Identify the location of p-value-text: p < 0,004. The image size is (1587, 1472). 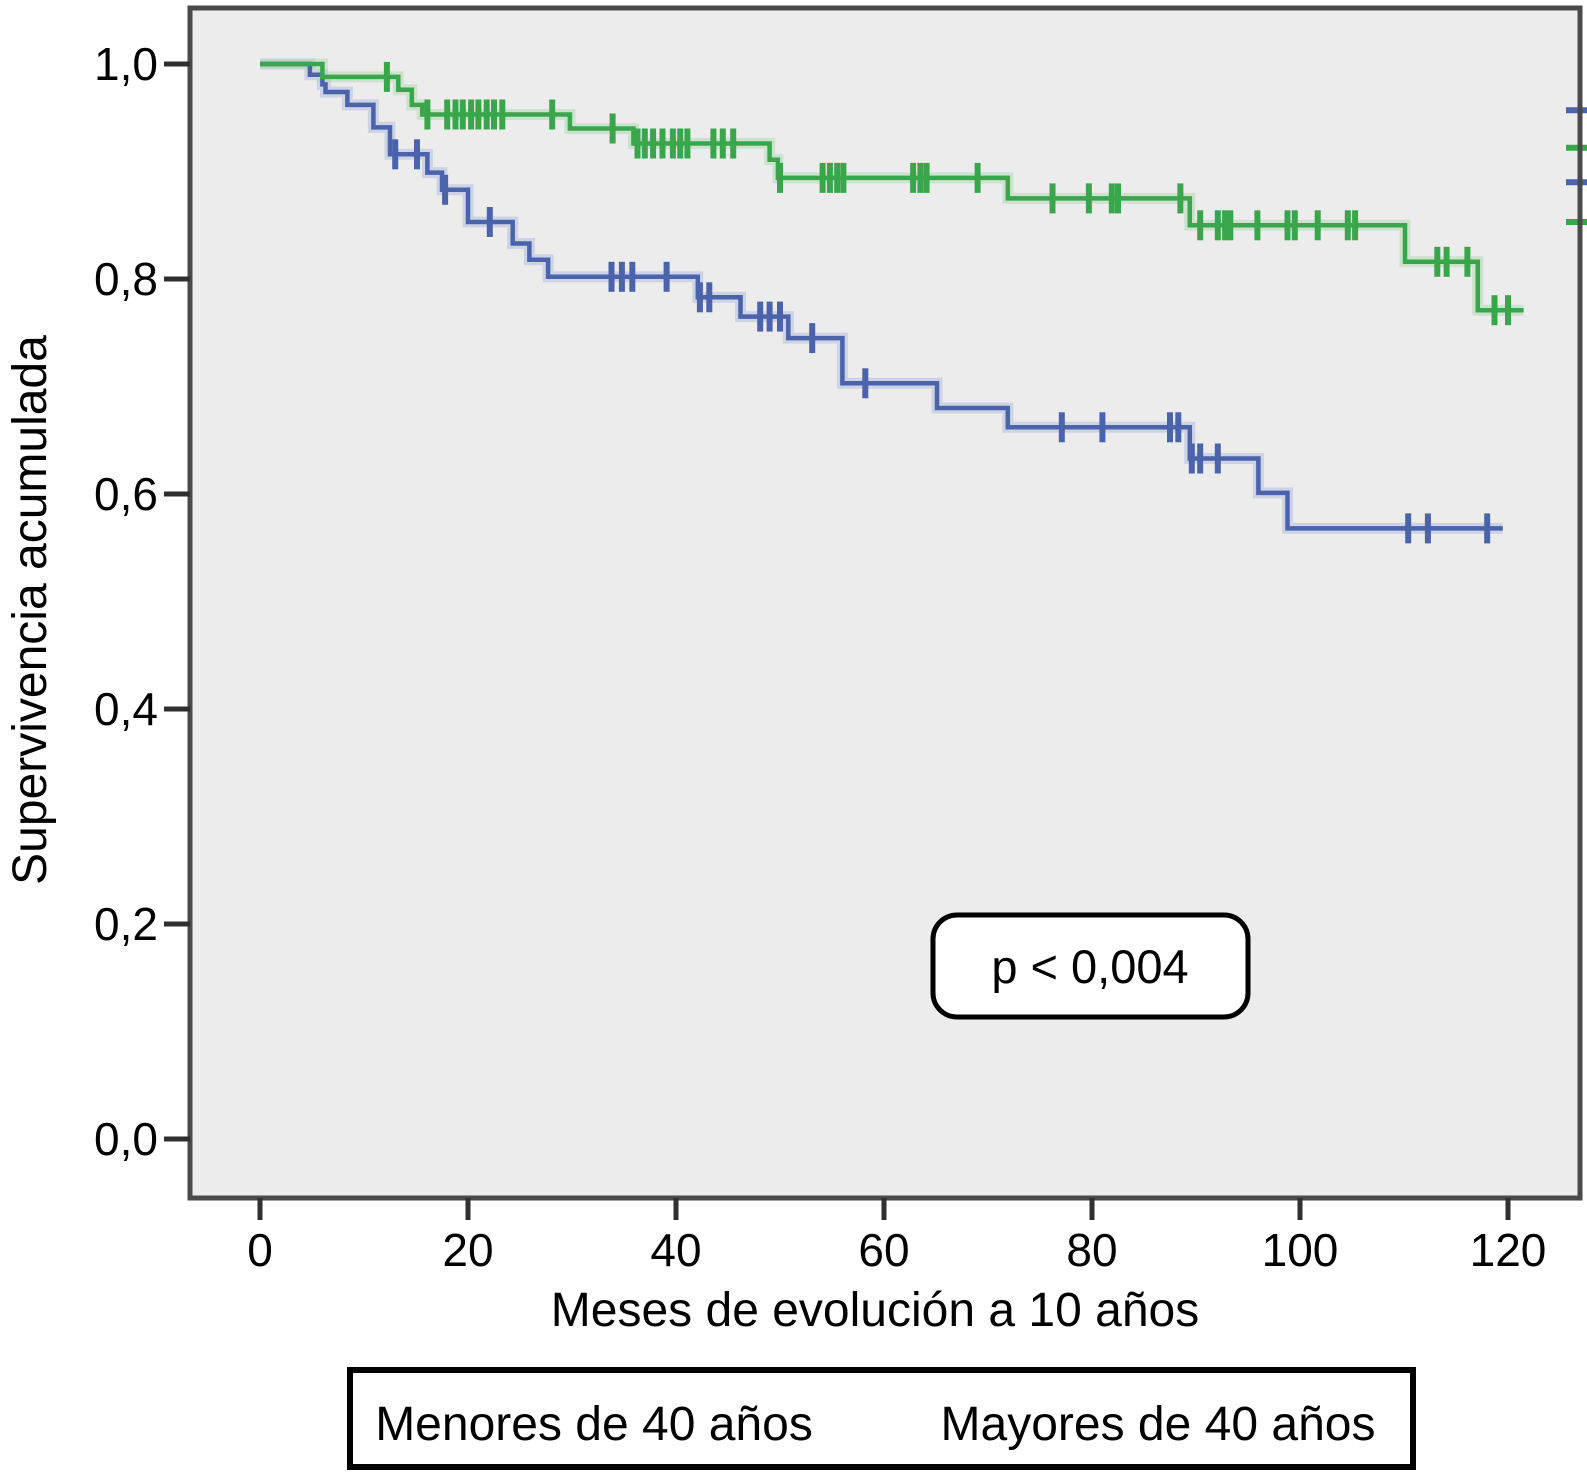
(1089, 966).